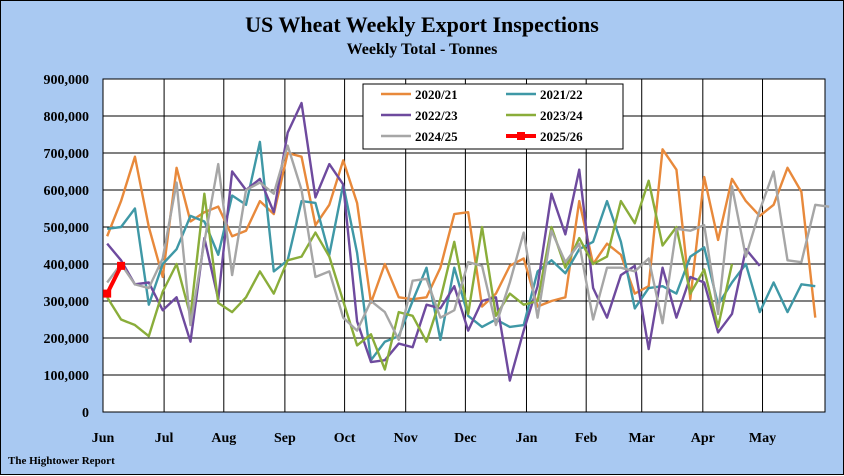 This screenshot has height=476, width=844. I want to click on y-tick-label: 800,000, so click(67, 117).